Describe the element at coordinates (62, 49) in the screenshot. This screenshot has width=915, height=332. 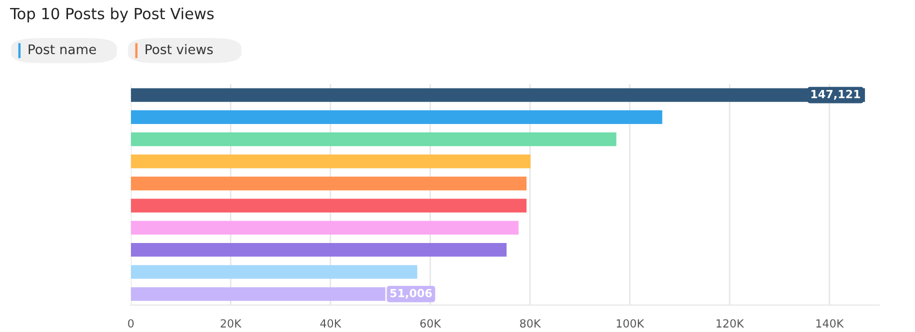
I see `text: Post name` at that location.